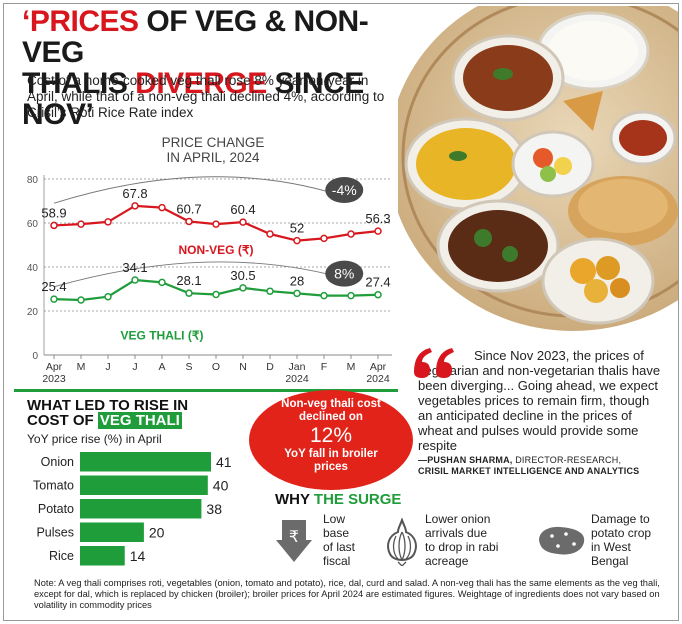  I want to click on bar-value-label: 14, so click(138, 556).